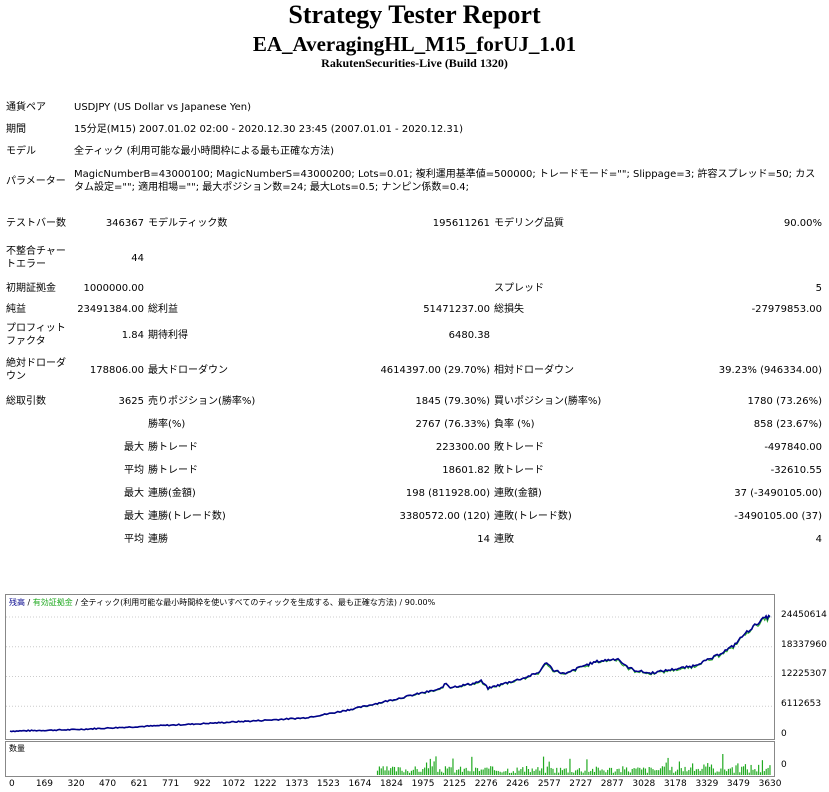  I want to click on volume-label: 数量, so click(17, 748).